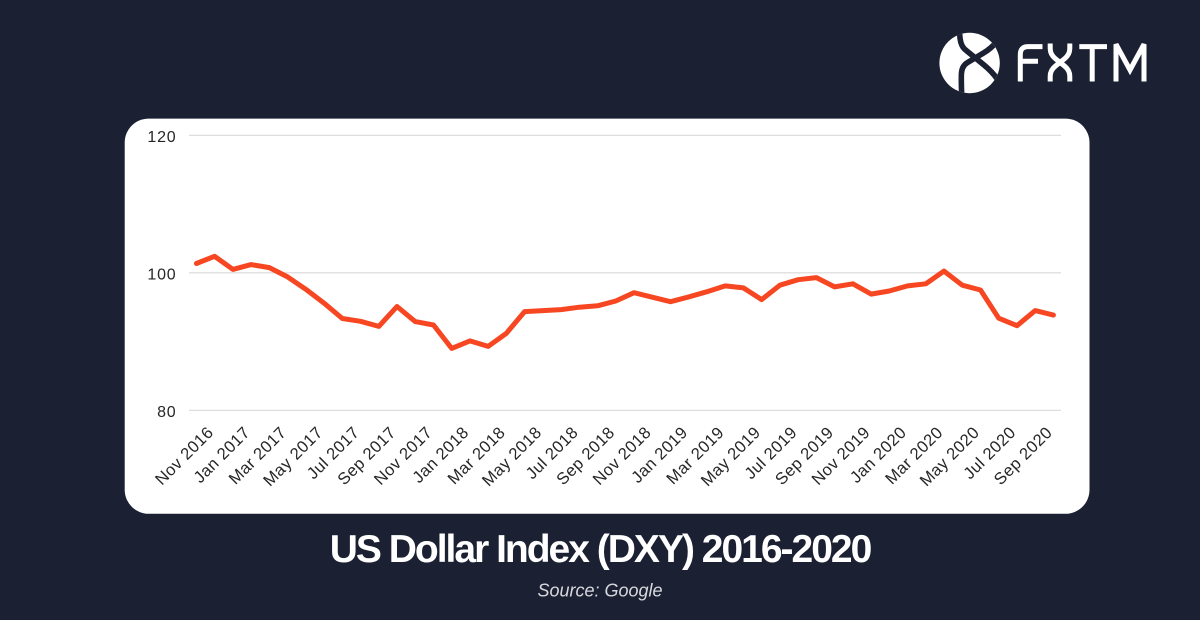 Image resolution: width=1200 pixels, height=620 pixels. What do you see at coordinates (161, 137) in the screenshot?
I see `svg-text: 120` at bounding box center [161, 137].